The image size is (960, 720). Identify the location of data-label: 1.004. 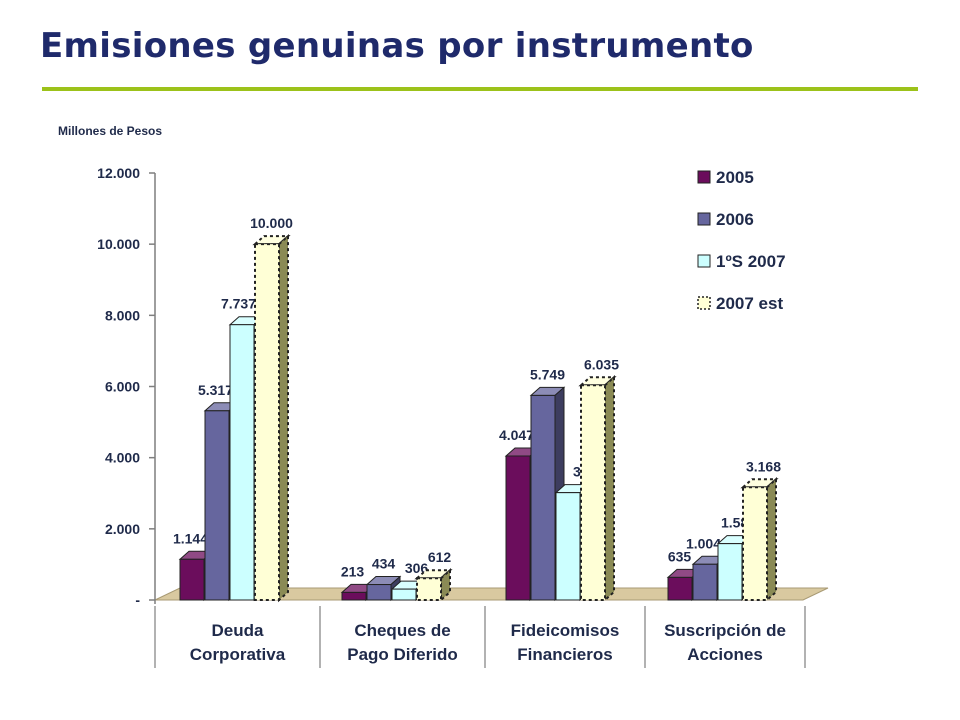
(703, 543).